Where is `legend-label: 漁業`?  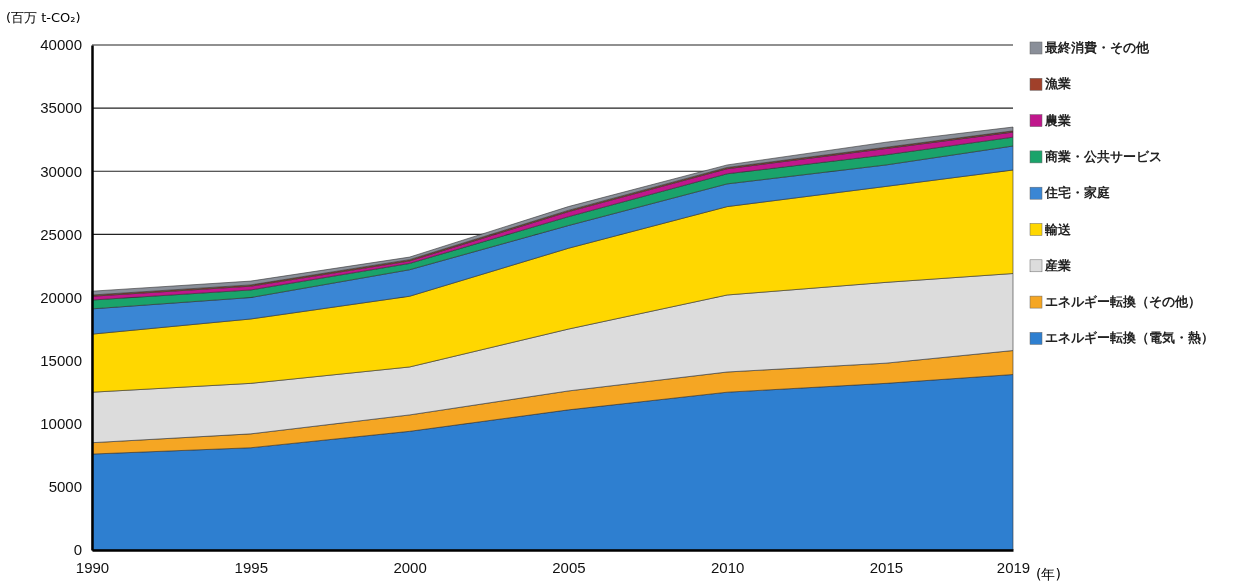
legend-label: 漁業 is located at coordinates (1057, 84).